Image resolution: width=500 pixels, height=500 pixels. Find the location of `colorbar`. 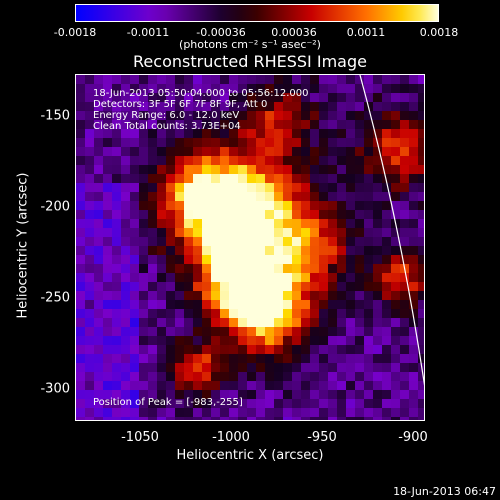

colorbar is located at coordinates (257, 13).